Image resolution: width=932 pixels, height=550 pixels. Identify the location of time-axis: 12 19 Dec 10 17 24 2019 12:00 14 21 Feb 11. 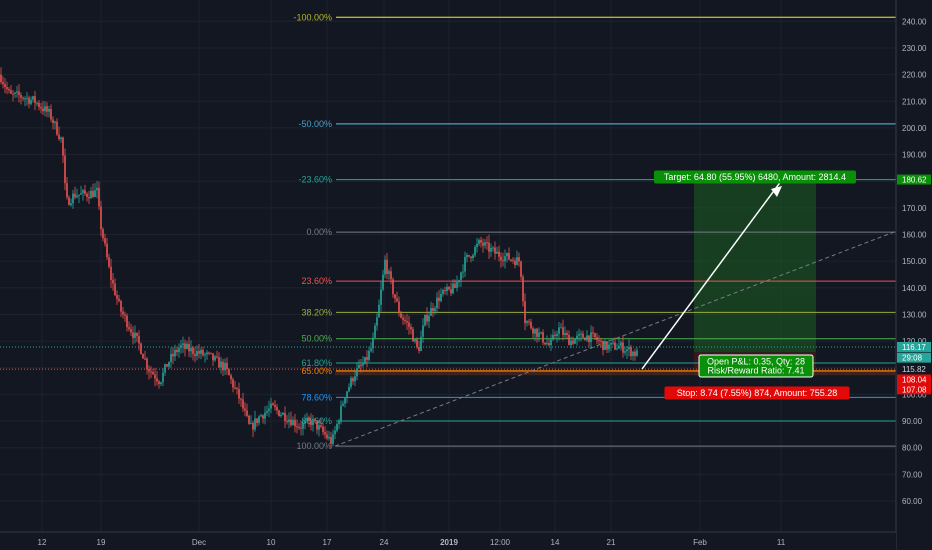
(448, 540).